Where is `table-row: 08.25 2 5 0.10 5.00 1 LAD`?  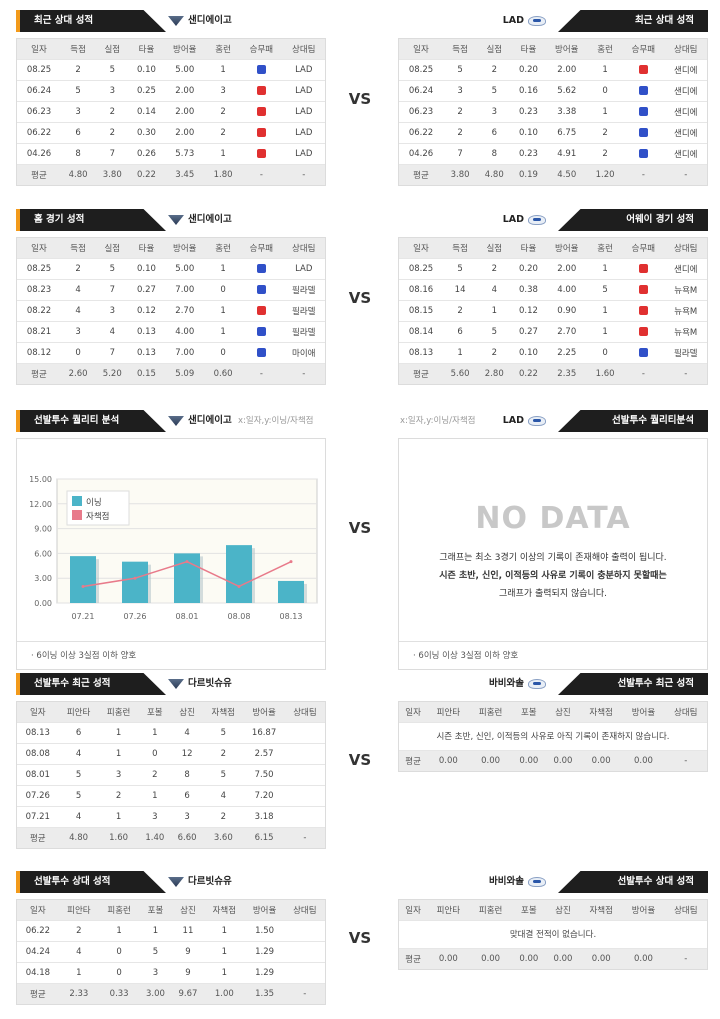 table-row: 08.25 2 5 0.10 5.00 1 LAD is located at coordinates (171, 268).